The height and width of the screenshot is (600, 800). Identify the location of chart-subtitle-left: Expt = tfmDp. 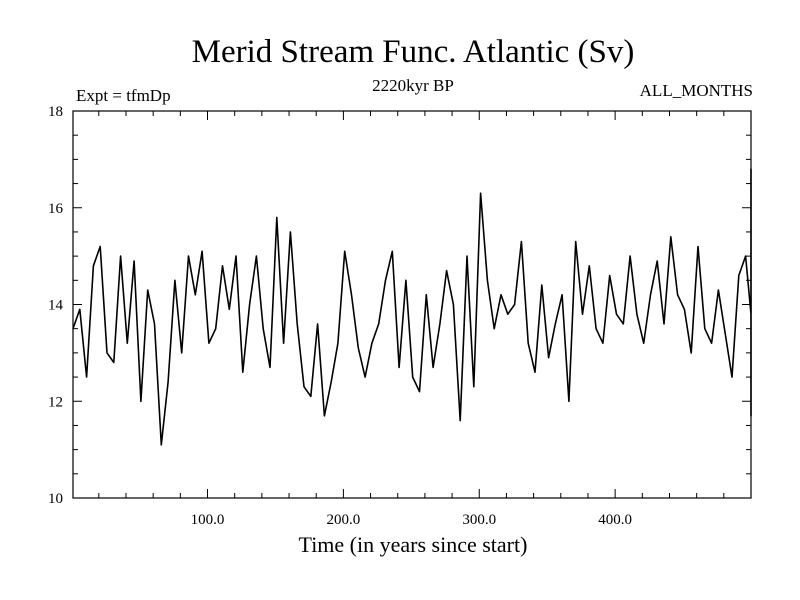
(123, 95).